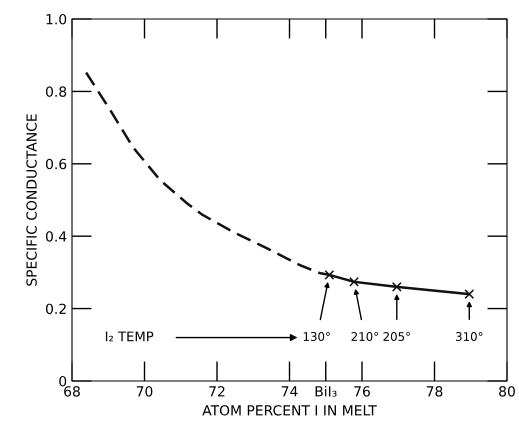 This screenshot has width=519, height=430. I want to click on y-tick-label: 0.6, so click(56, 164).